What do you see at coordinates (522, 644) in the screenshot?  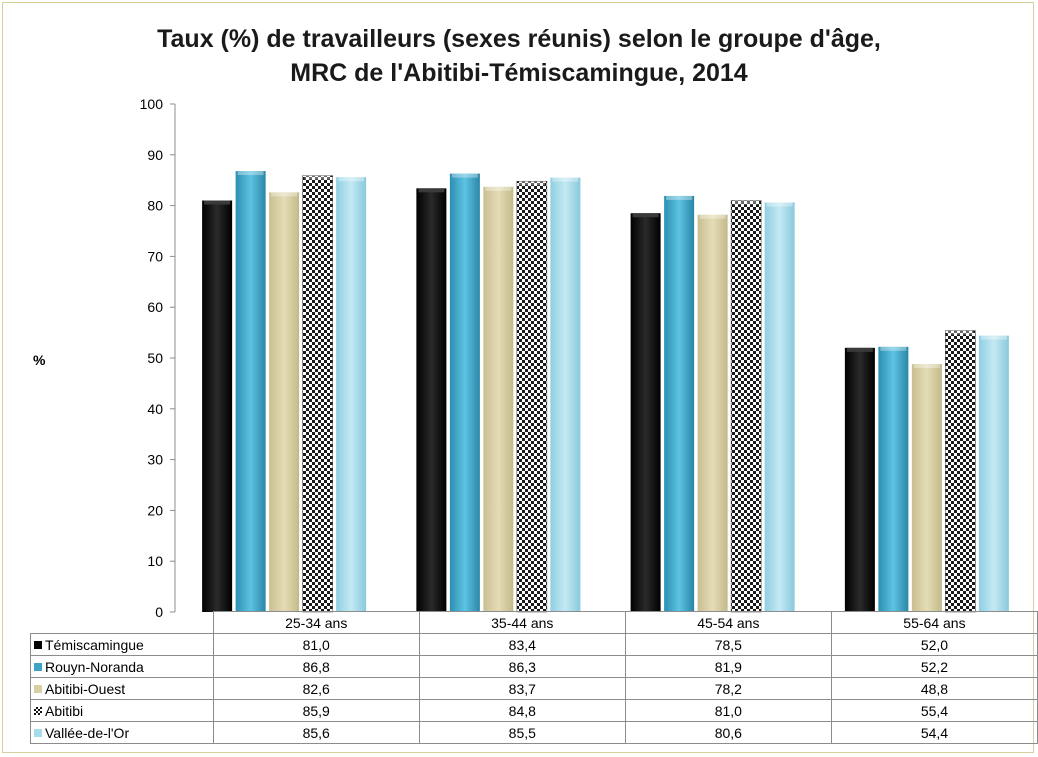 I see `data-label: 83,4` at bounding box center [522, 644].